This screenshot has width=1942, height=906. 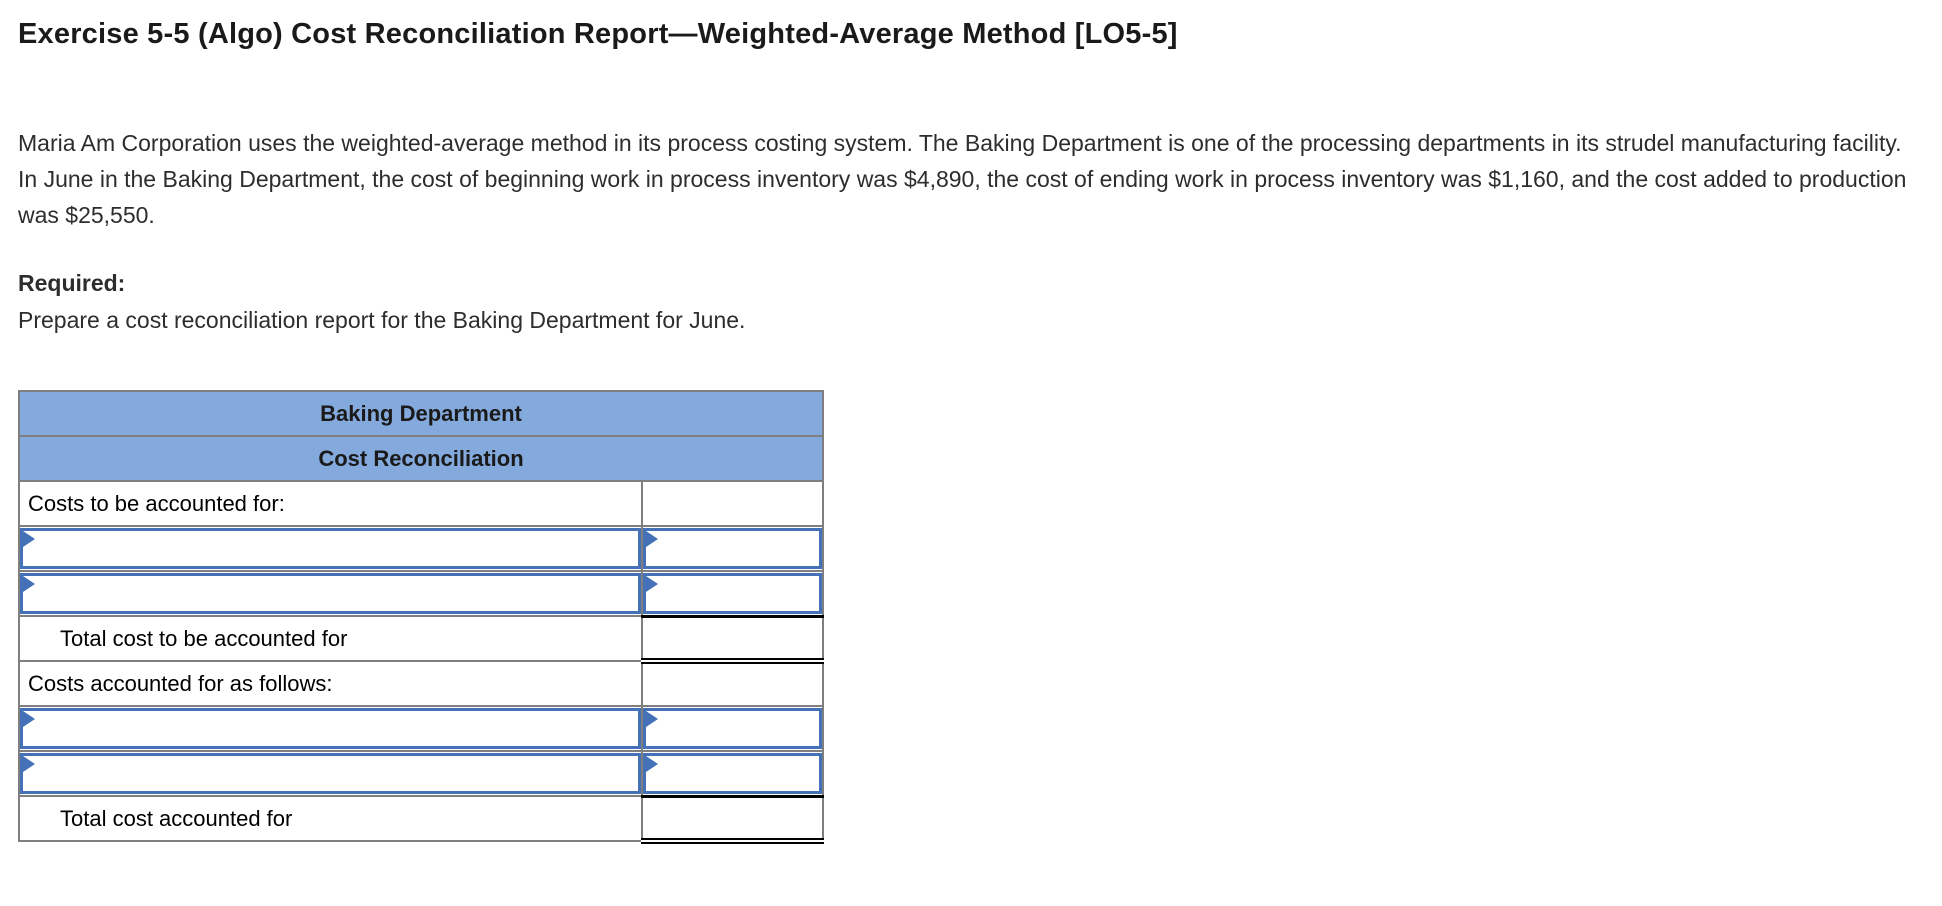 I want to click on total-cost-to-be-accounted-for-label: Total cost to be accounted for, so click(x=330, y=638).